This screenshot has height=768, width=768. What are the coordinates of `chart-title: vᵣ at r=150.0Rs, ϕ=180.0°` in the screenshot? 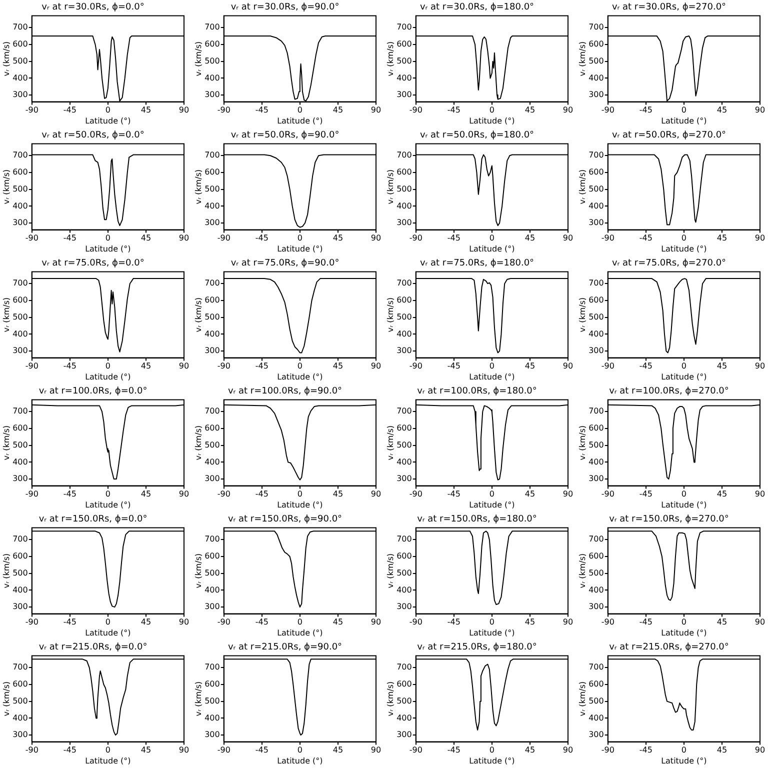 It's located at (477, 519).